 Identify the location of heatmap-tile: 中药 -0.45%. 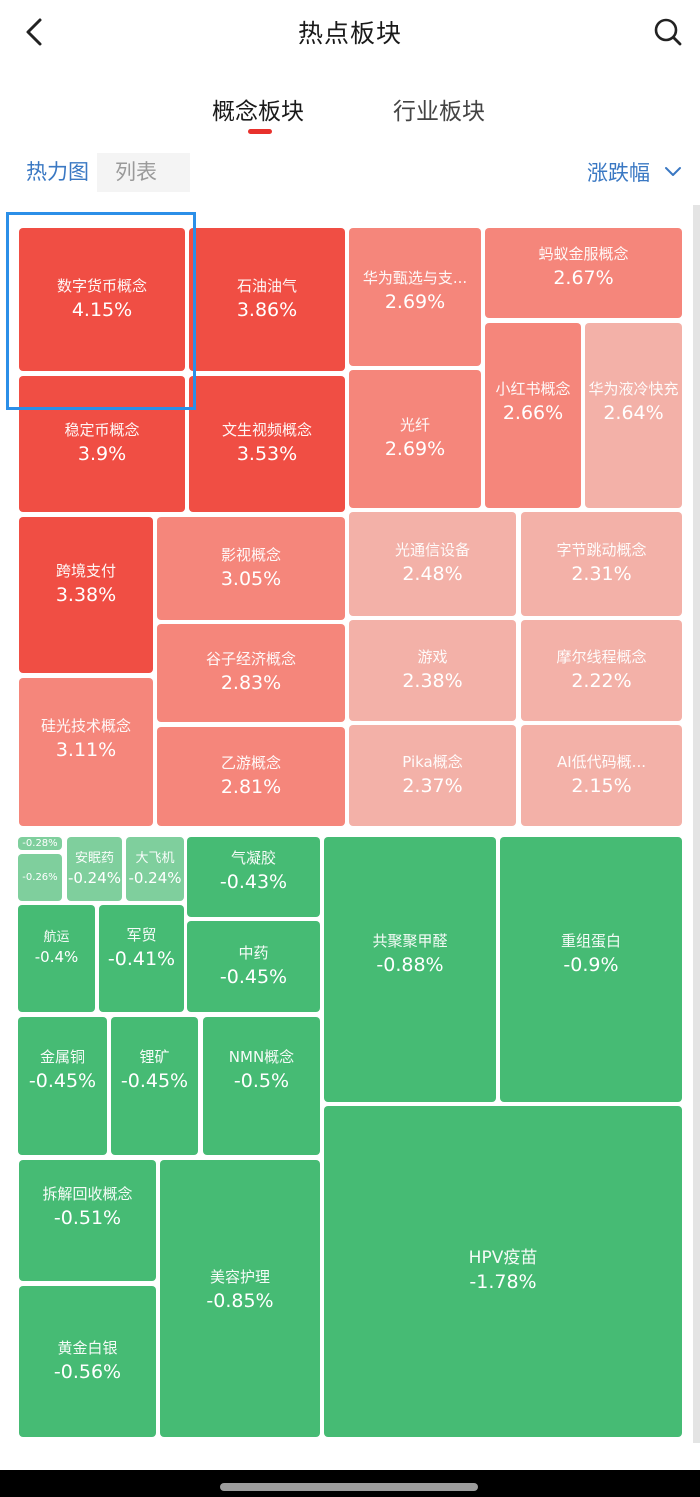
(253, 966).